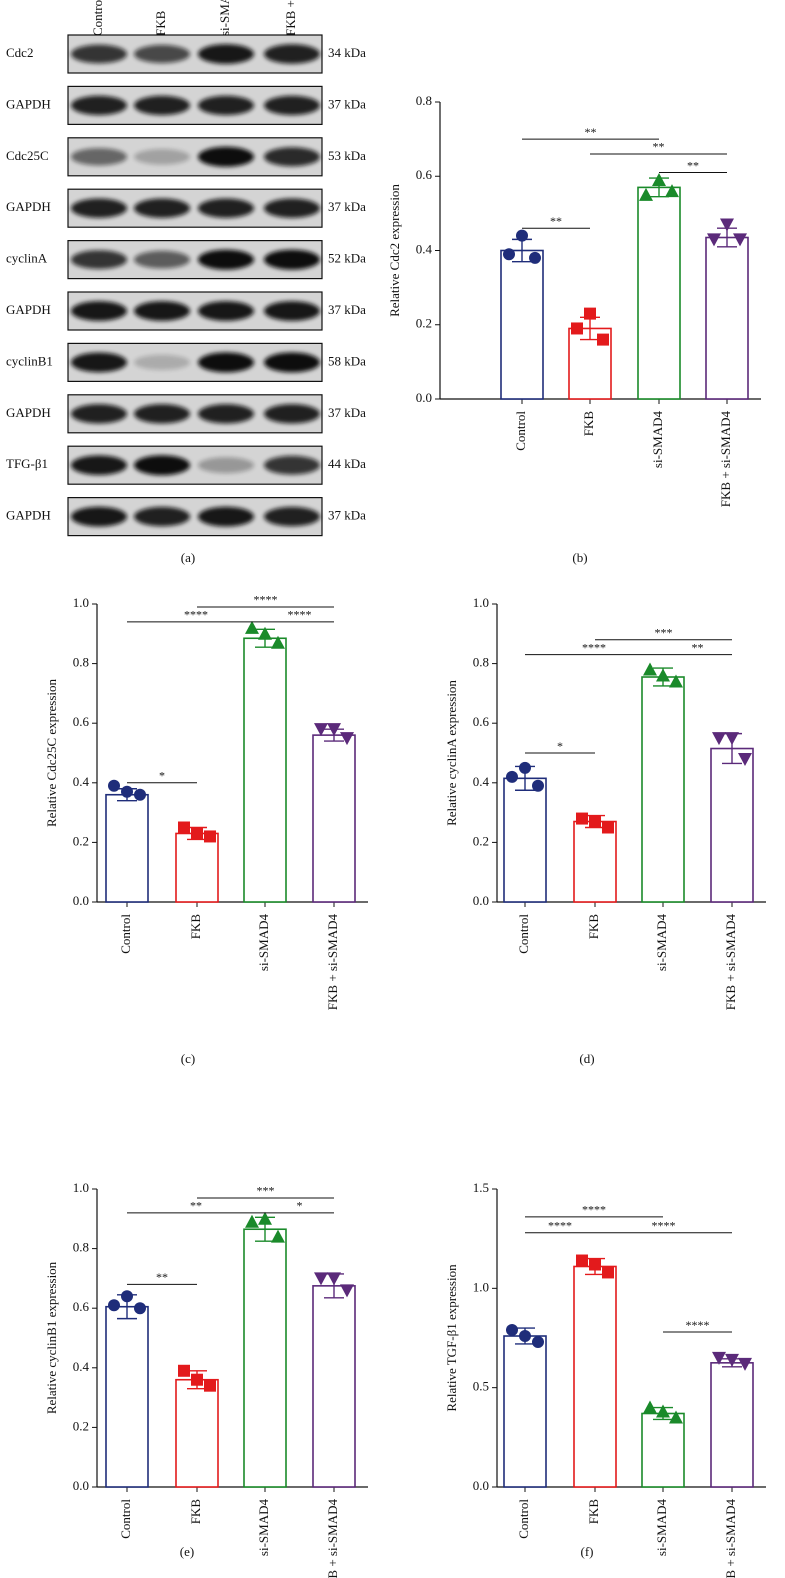 The width and height of the screenshot is (785, 1578). What do you see at coordinates (481, 1386) in the screenshot?
I see `y-tick-label: 0.5` at bounding box center [481, 1386].